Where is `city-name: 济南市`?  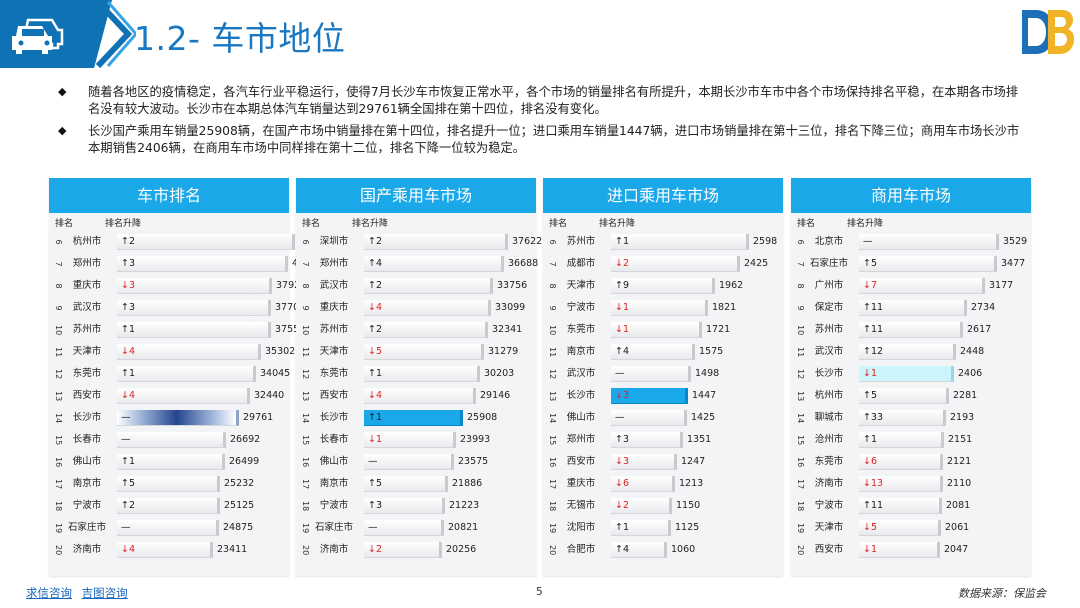 city-name: 济南市 is located at coordinates (334, 549).